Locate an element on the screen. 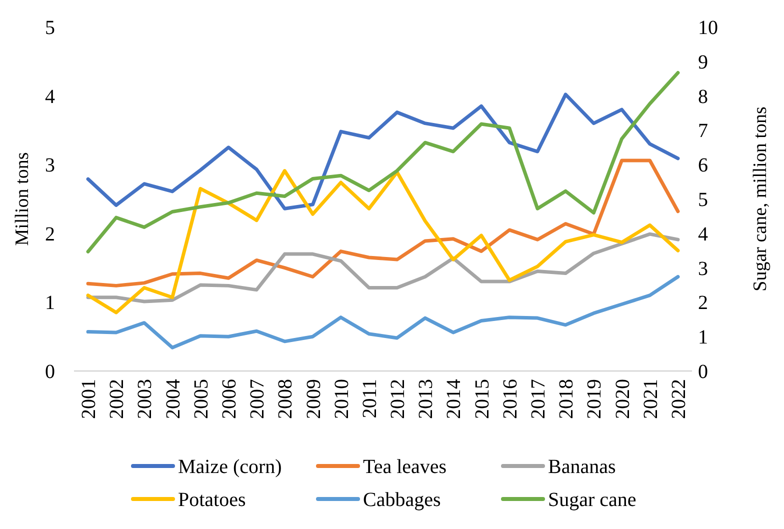  x-tick-label: 2003 is located at coordinates (145, 399).